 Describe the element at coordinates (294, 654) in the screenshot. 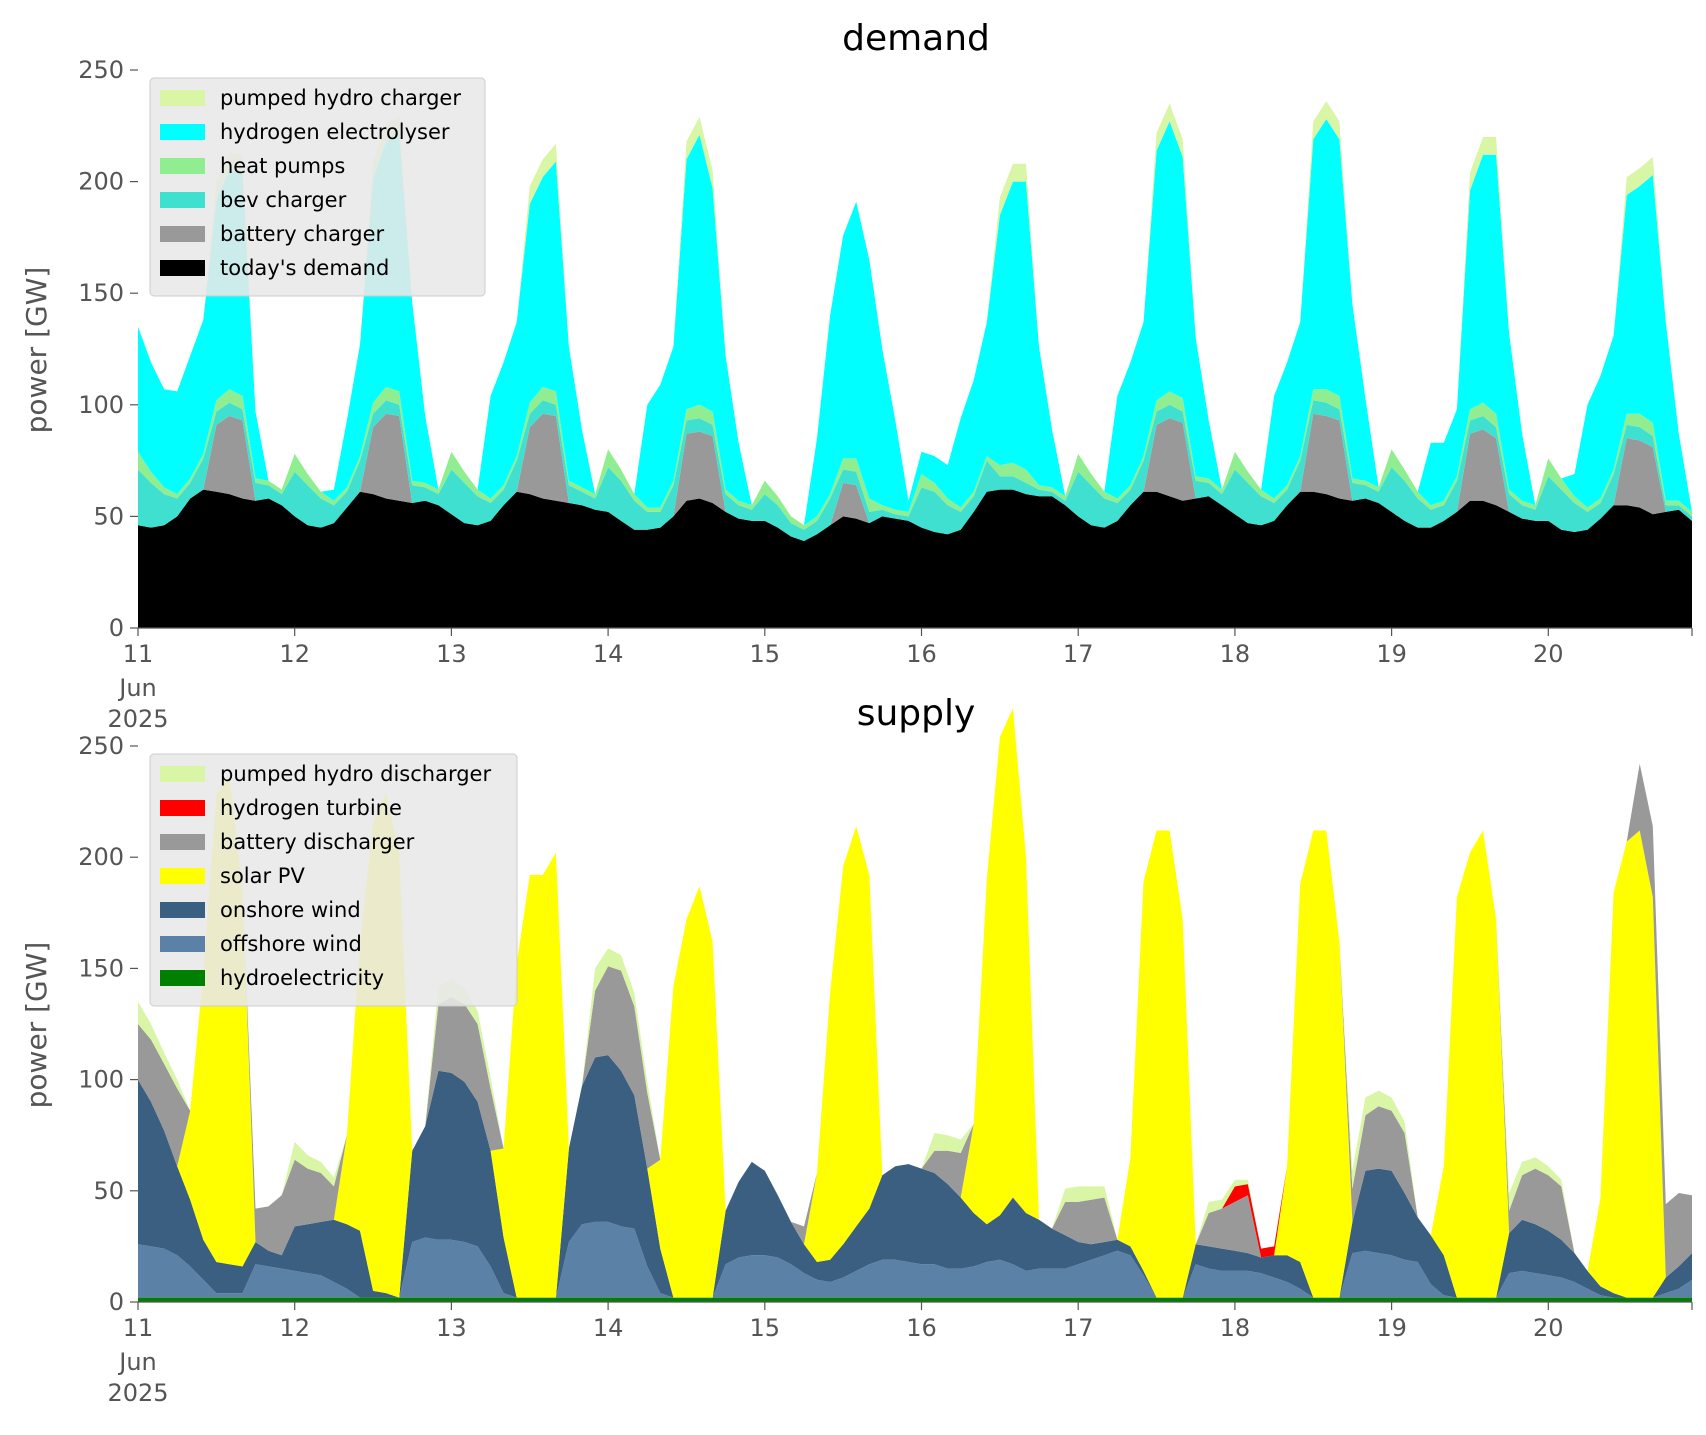

I see `demand-x-tick-label: 12` at that location.